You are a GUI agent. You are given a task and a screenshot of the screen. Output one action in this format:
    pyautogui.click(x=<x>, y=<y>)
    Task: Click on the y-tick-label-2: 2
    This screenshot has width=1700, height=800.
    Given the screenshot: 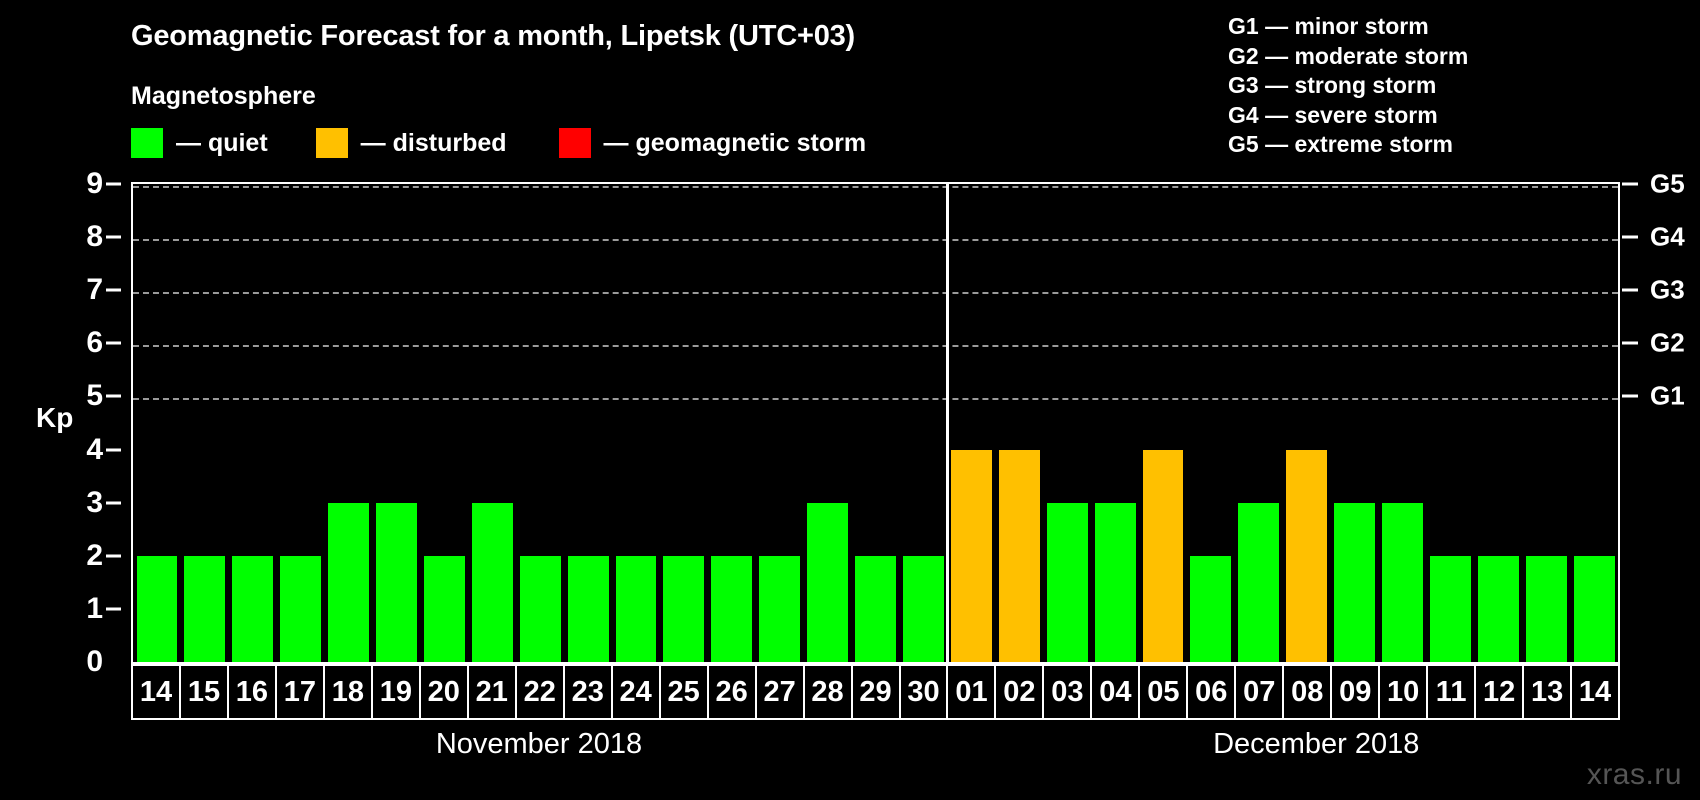 What is the action you would take?
    pyautogui.click(x=94, y=555)
    